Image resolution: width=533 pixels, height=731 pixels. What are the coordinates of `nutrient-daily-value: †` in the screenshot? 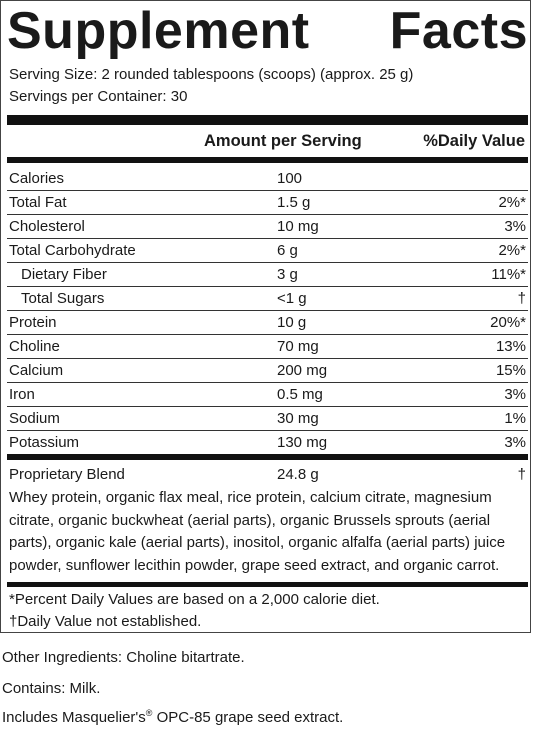 It's located at (521, 298).